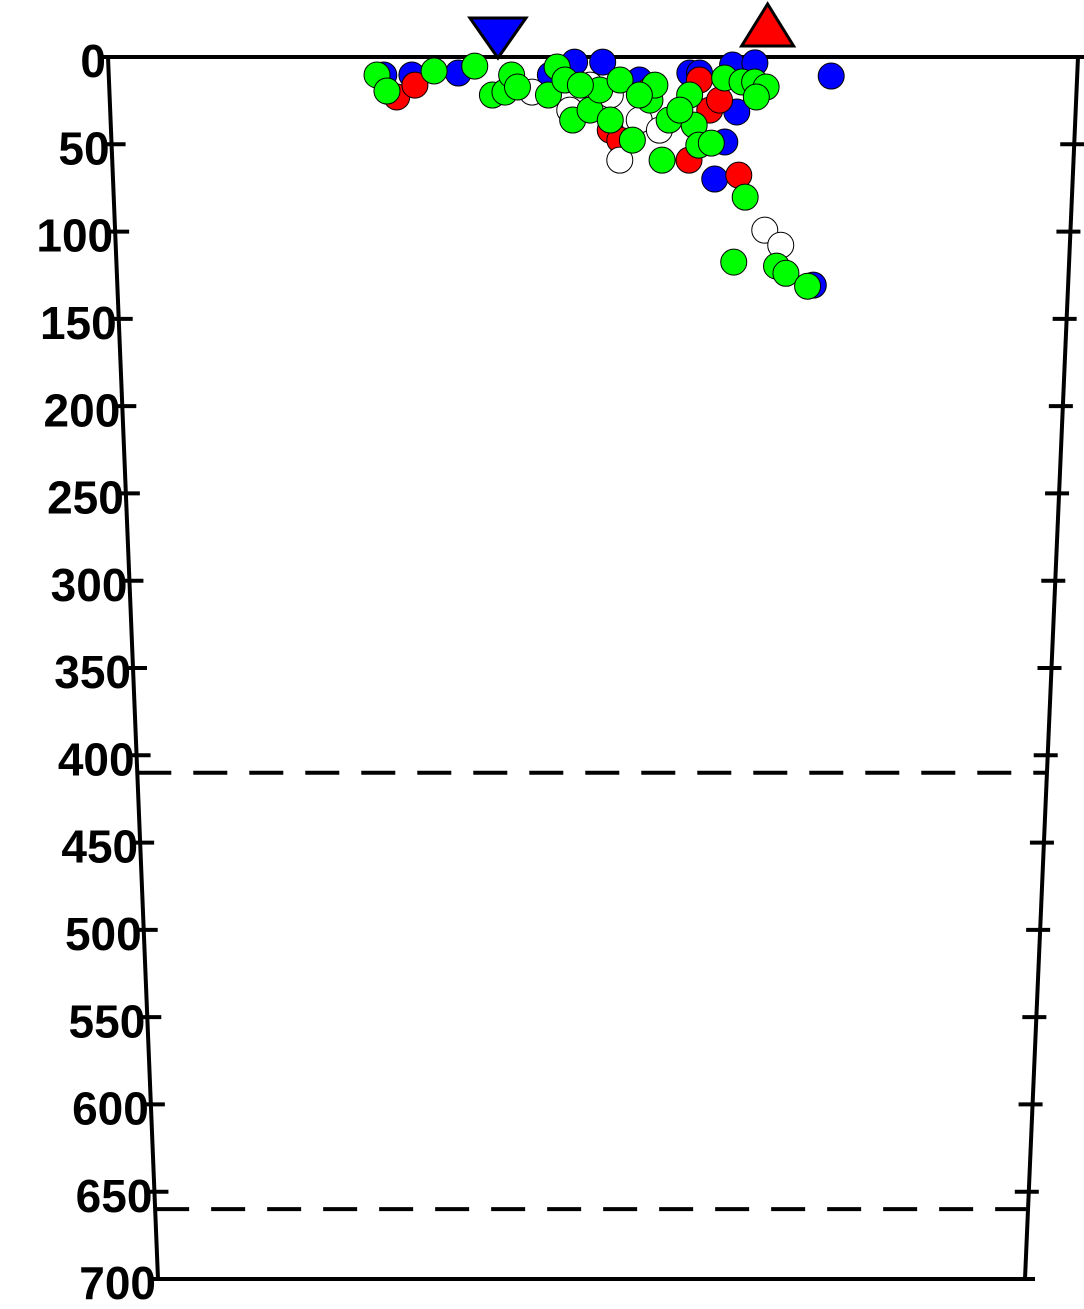 The image size is (1084, 1309). What do you see at coordinates (74, 236) in the screenshot?
I see `y-tick-label: 100` at bounding box center [74, 236].